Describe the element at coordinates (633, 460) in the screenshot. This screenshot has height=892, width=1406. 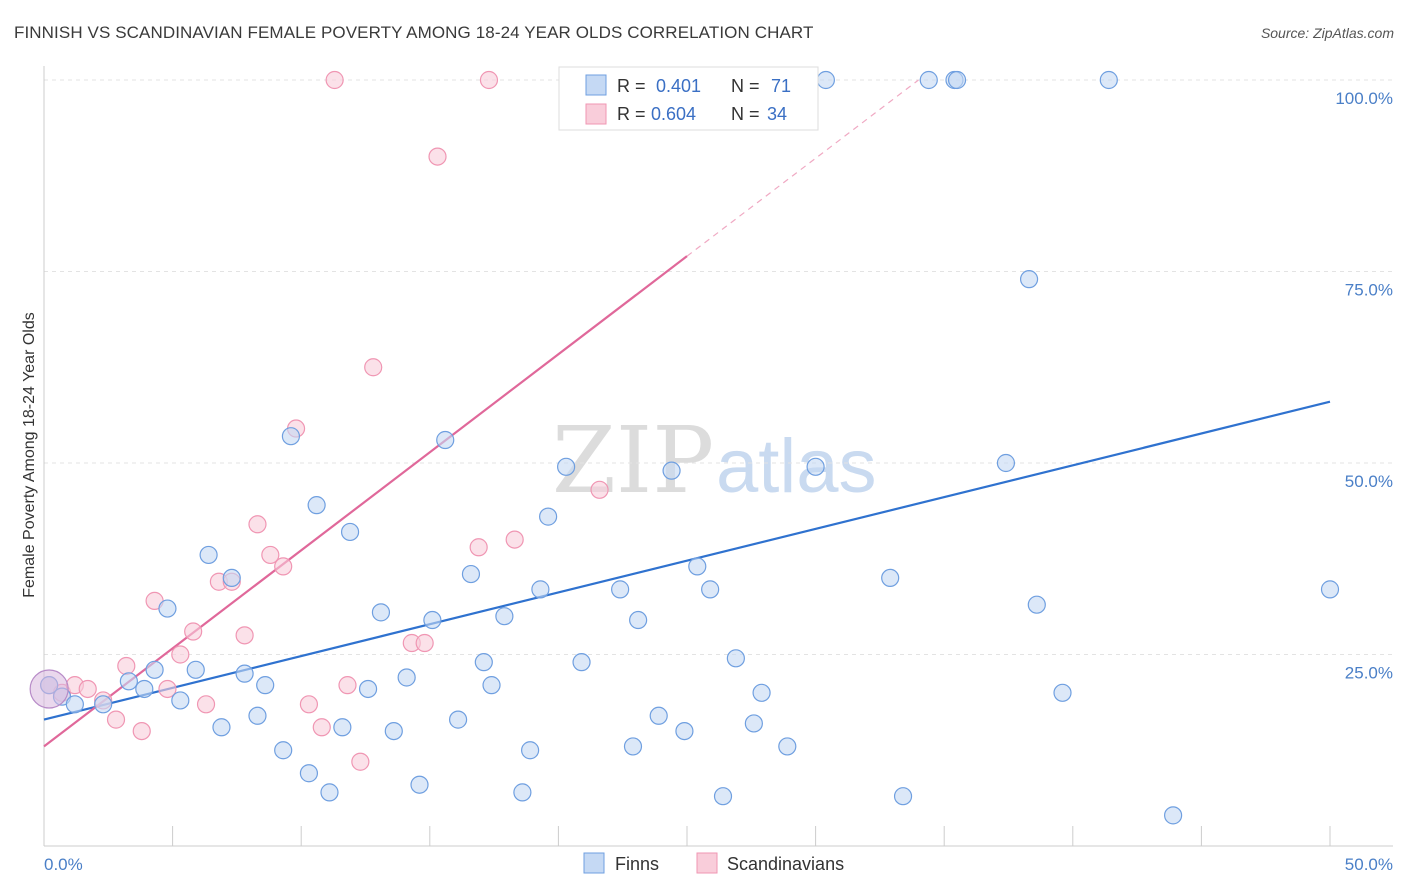
I see `watermark-zip: ZIP` at that location.